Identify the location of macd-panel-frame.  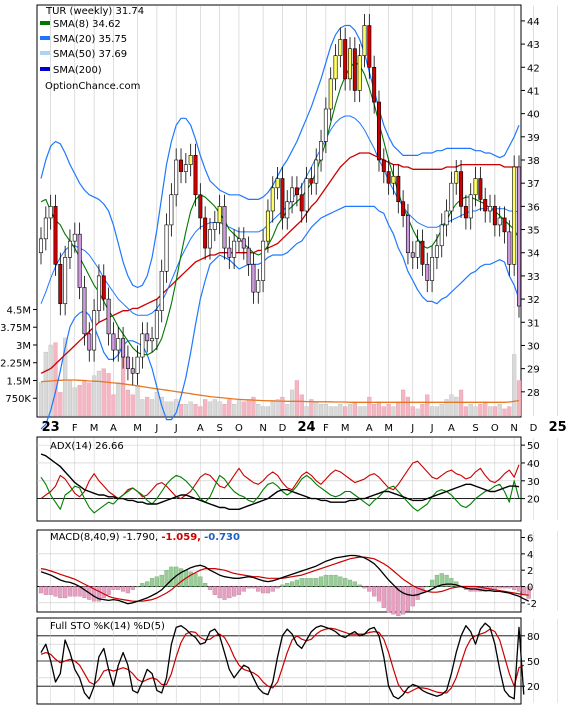
(279, 571).